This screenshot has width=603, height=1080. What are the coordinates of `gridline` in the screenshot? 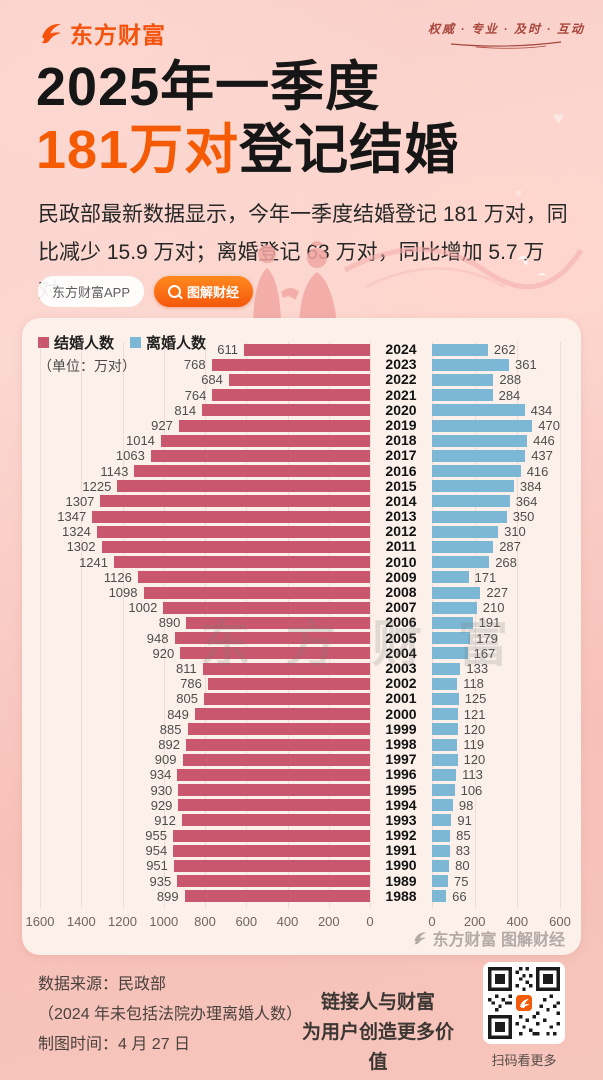 It's located at (475, 625).